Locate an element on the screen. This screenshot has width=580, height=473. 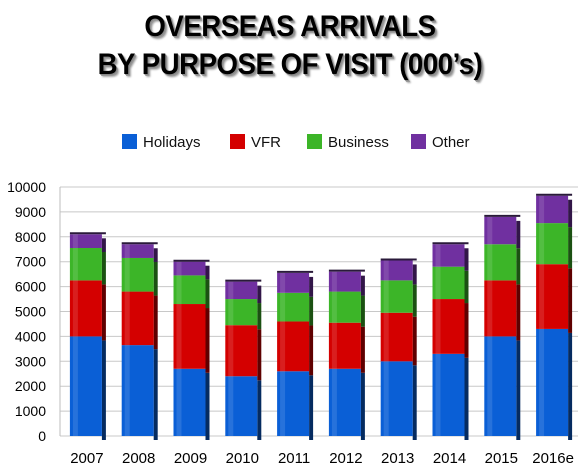
x-tick-label: 2008 is located at coordinates (138, 458).